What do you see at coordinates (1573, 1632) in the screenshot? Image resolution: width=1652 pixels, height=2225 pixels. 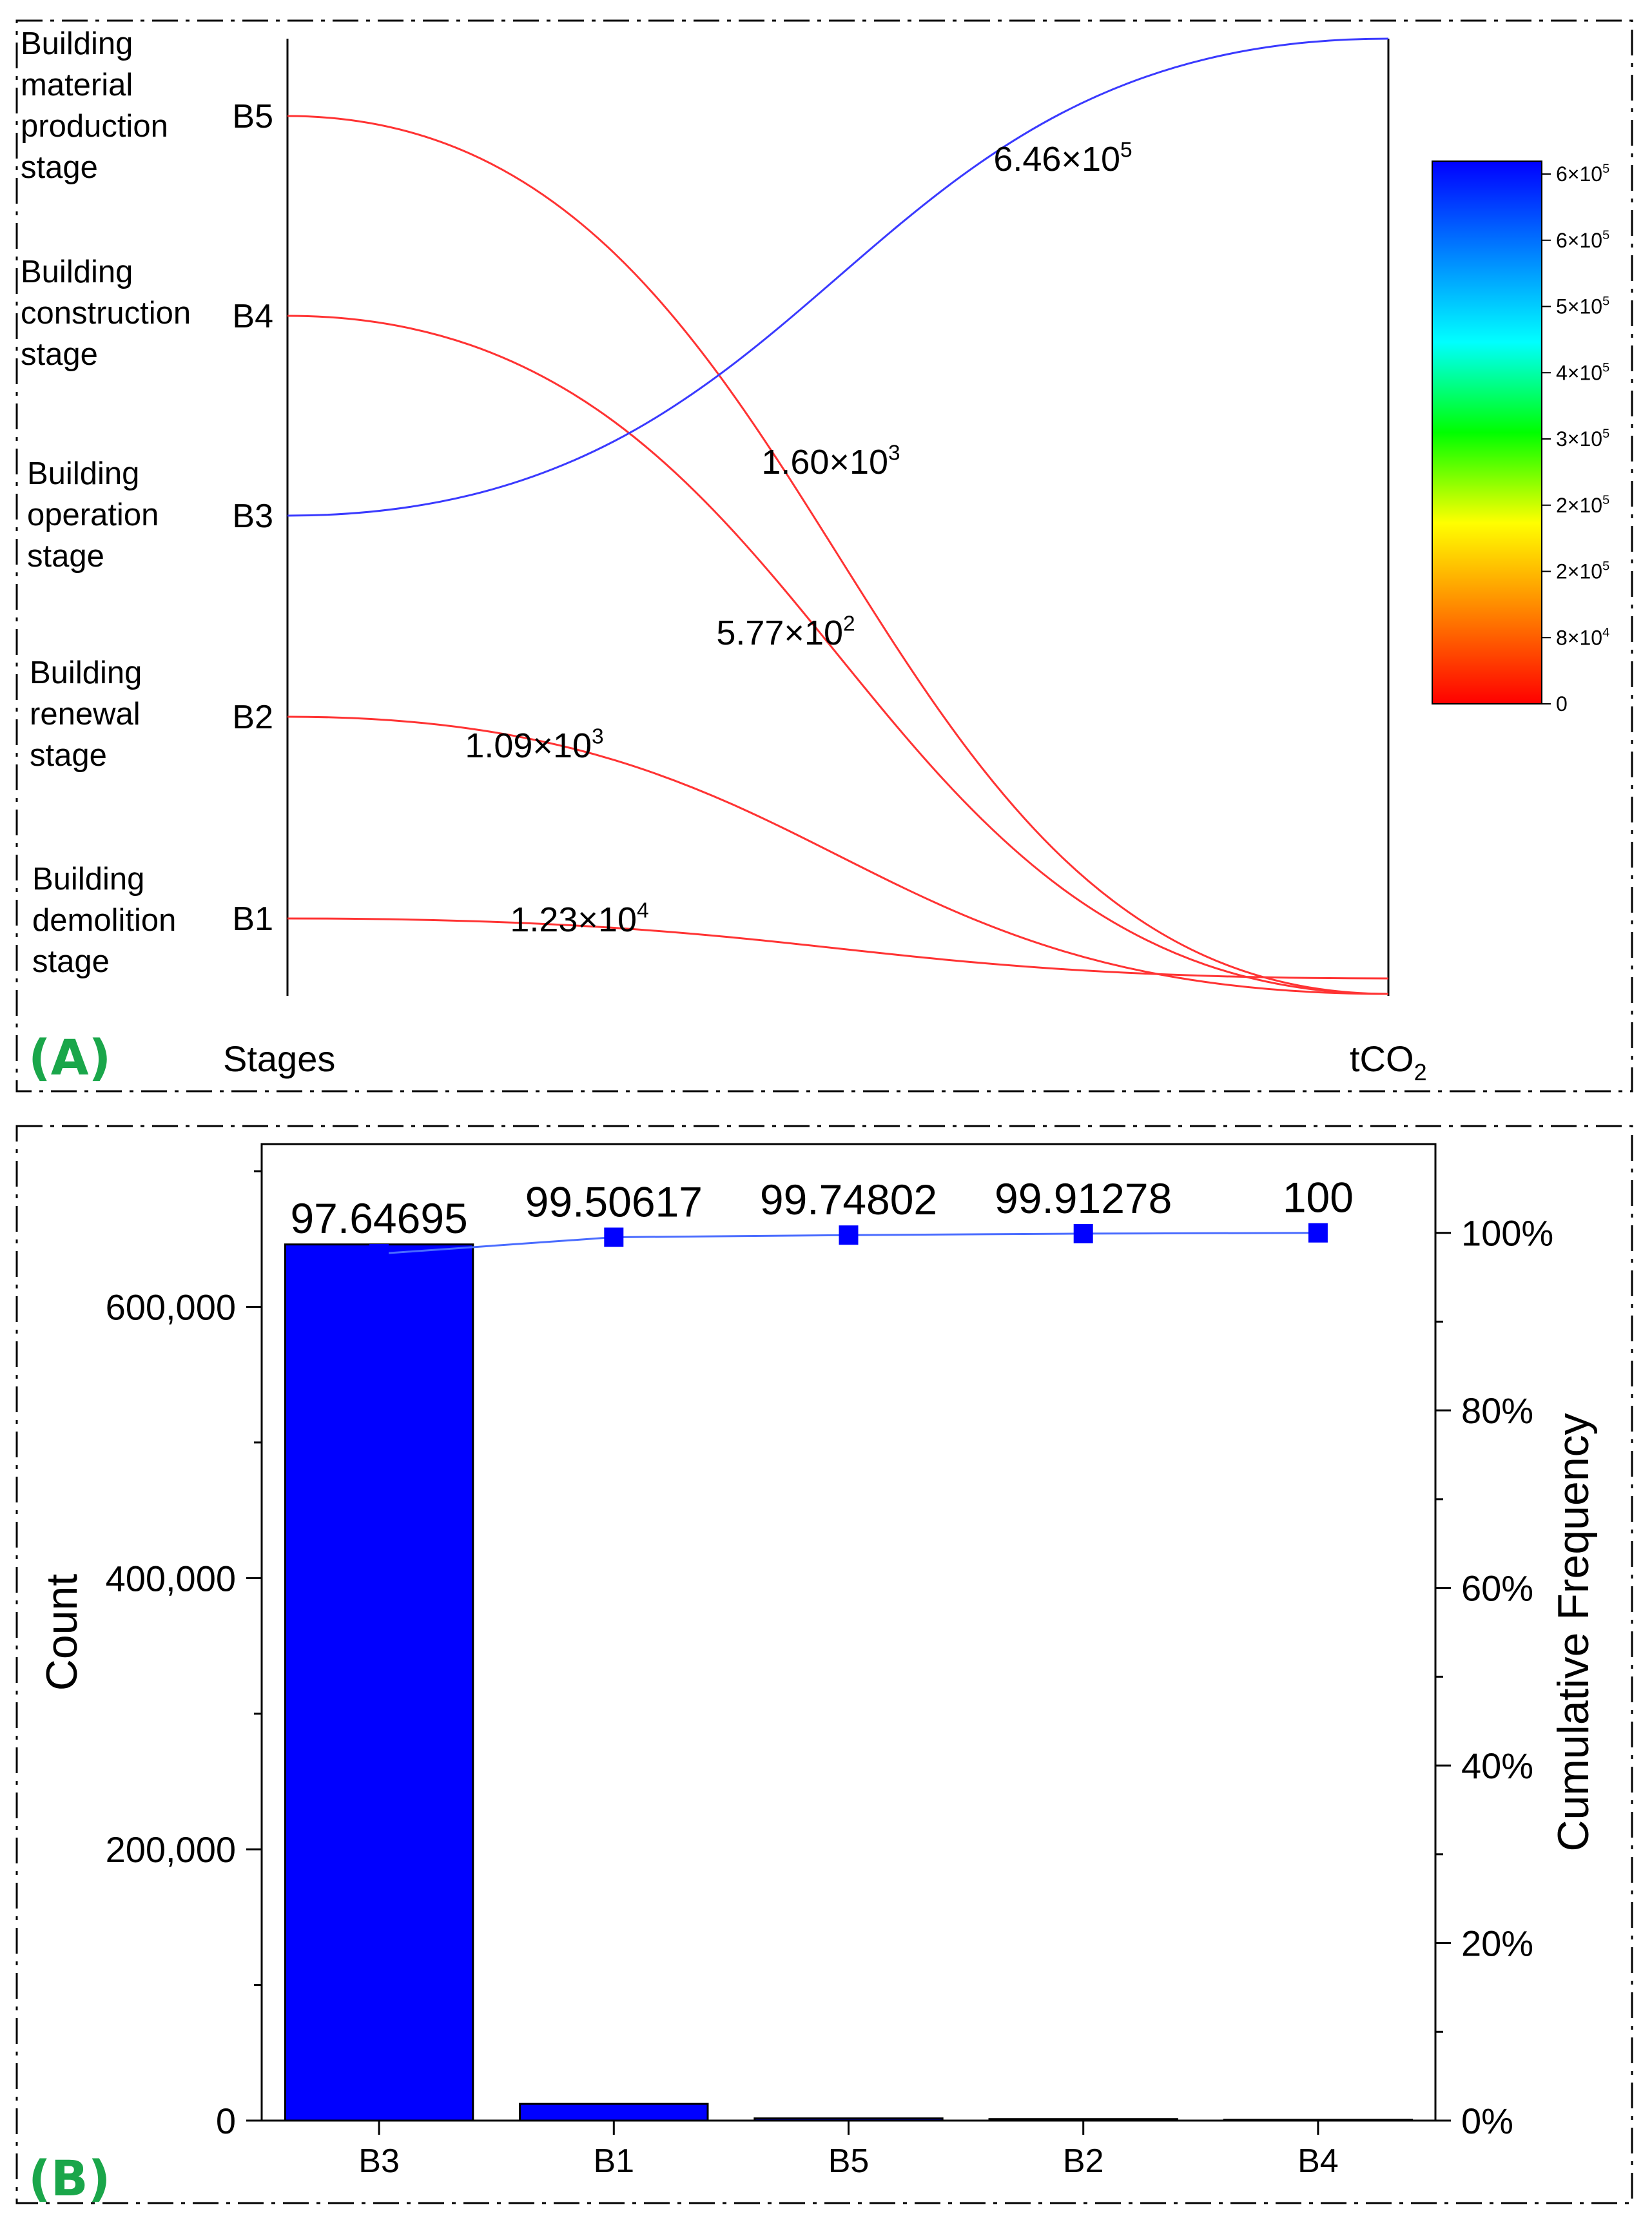 I see `y2-axis-title: Cumulative Frequency` at bounding box center [1573, 1632].